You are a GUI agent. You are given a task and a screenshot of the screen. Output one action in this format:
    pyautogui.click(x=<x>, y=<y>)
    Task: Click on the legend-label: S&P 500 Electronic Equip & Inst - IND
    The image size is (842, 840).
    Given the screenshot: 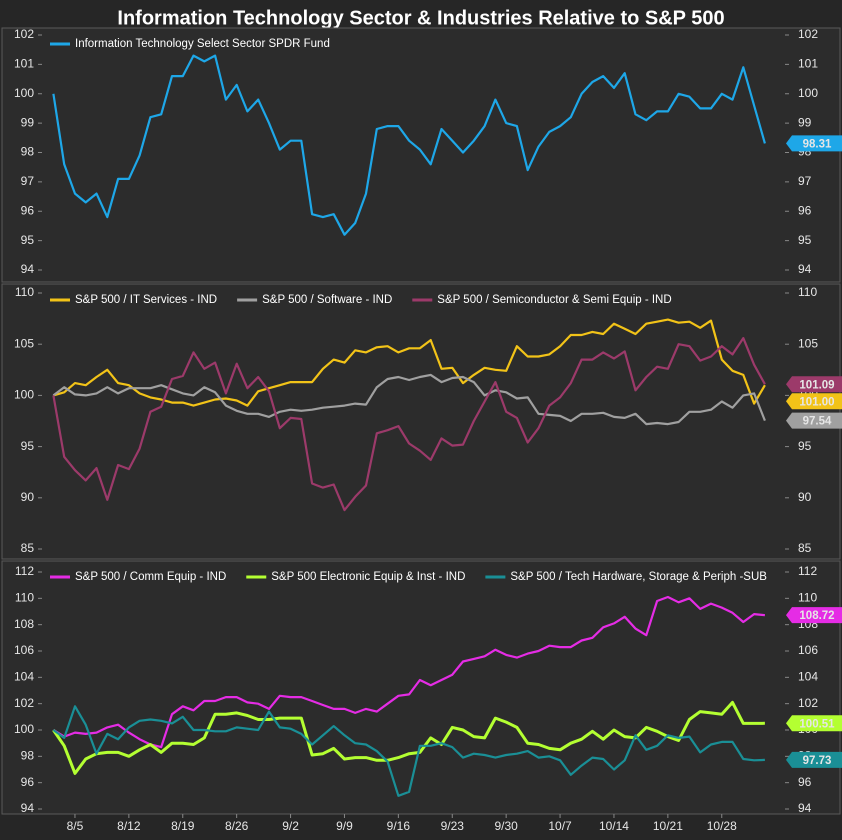 What is the action you would take?
    pyautogui.click(x=368, y=577)
    